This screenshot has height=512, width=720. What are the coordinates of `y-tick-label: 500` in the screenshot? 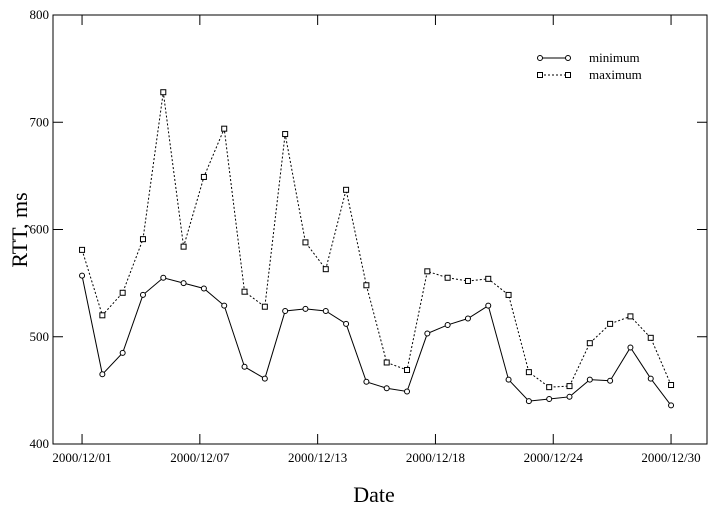 It's located at (40, 336).